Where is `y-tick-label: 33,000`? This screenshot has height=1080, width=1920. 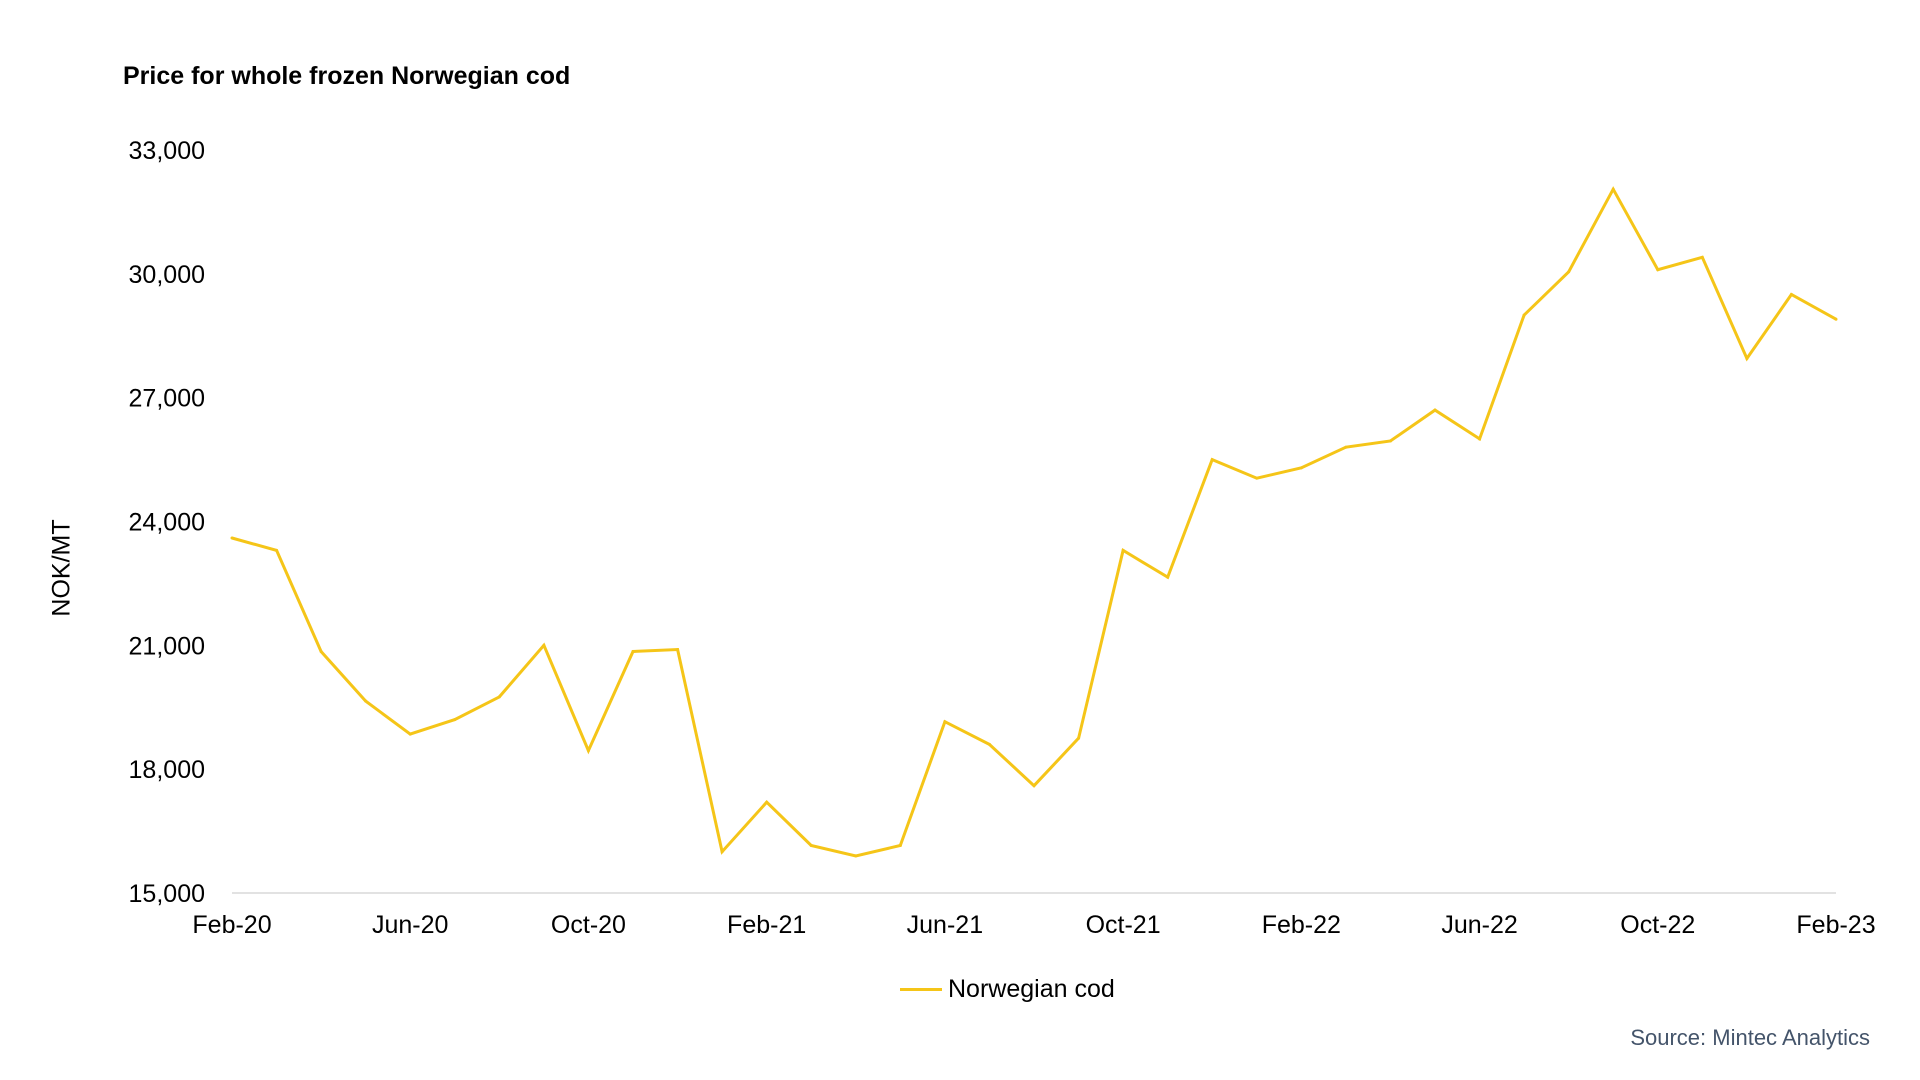 y-tick-label: 33,000 is located at coordinates (167, 151).